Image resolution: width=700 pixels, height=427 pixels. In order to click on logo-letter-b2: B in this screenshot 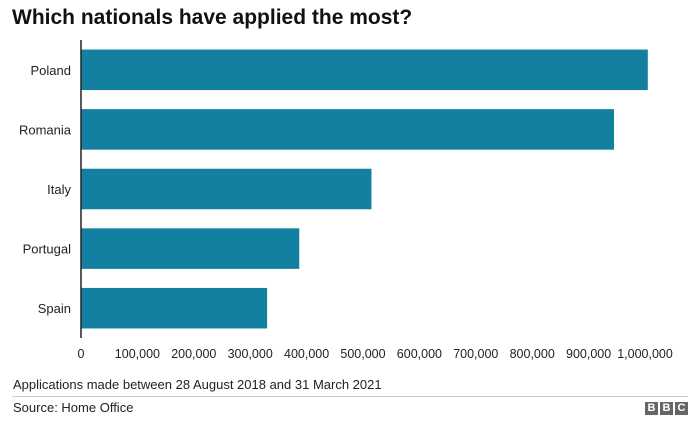, I will do `click(666, 408)`.